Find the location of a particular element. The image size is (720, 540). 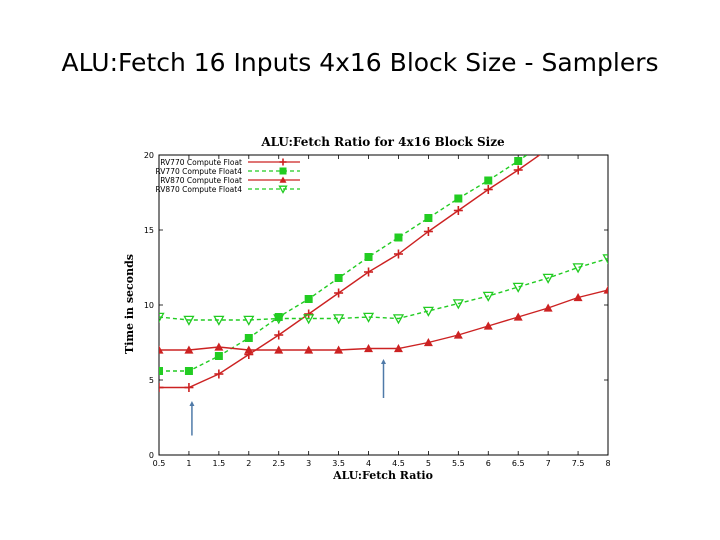

x-tick-label: 1.5 is located at coordinates (218, 463).